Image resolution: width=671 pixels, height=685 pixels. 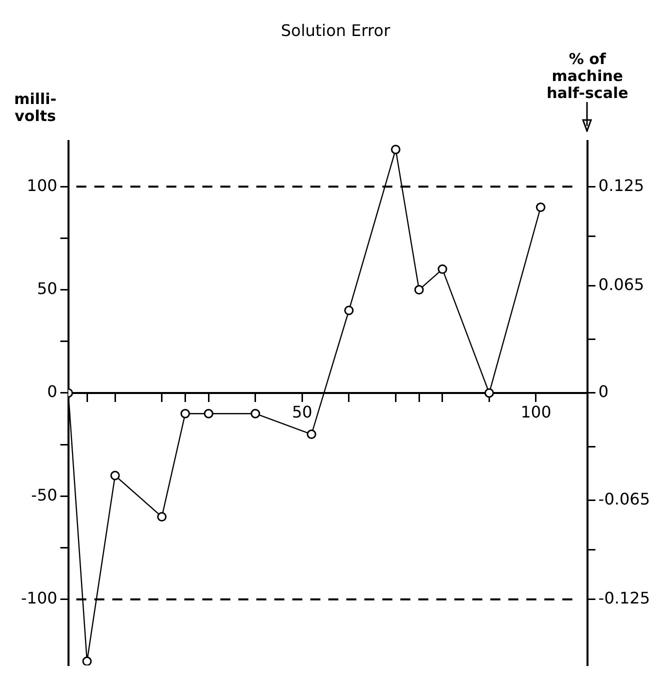 I want to click on y2-tick-label: 0.125, so click(x=621, y=185).